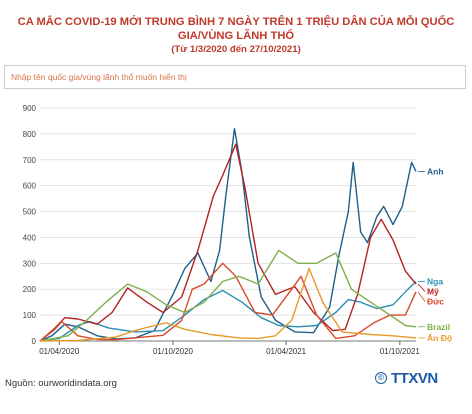  Describe the element at coordinates (435, 281) in the screenshot. I see `series-label: Nga` at that location.